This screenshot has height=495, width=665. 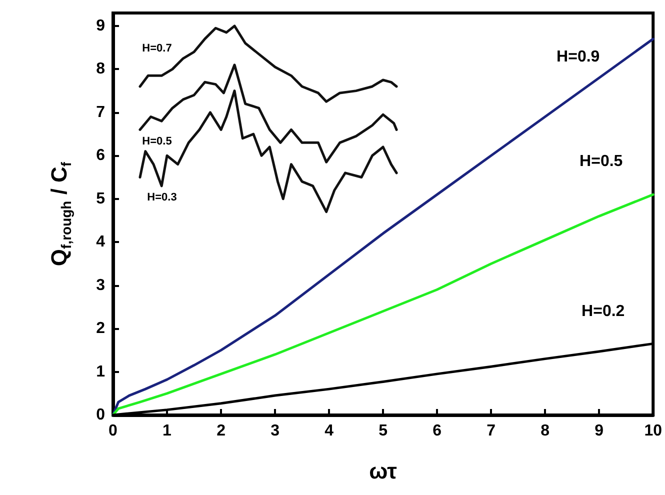 I want to click on series-label: H=0.7, so click(x=157, y=48).